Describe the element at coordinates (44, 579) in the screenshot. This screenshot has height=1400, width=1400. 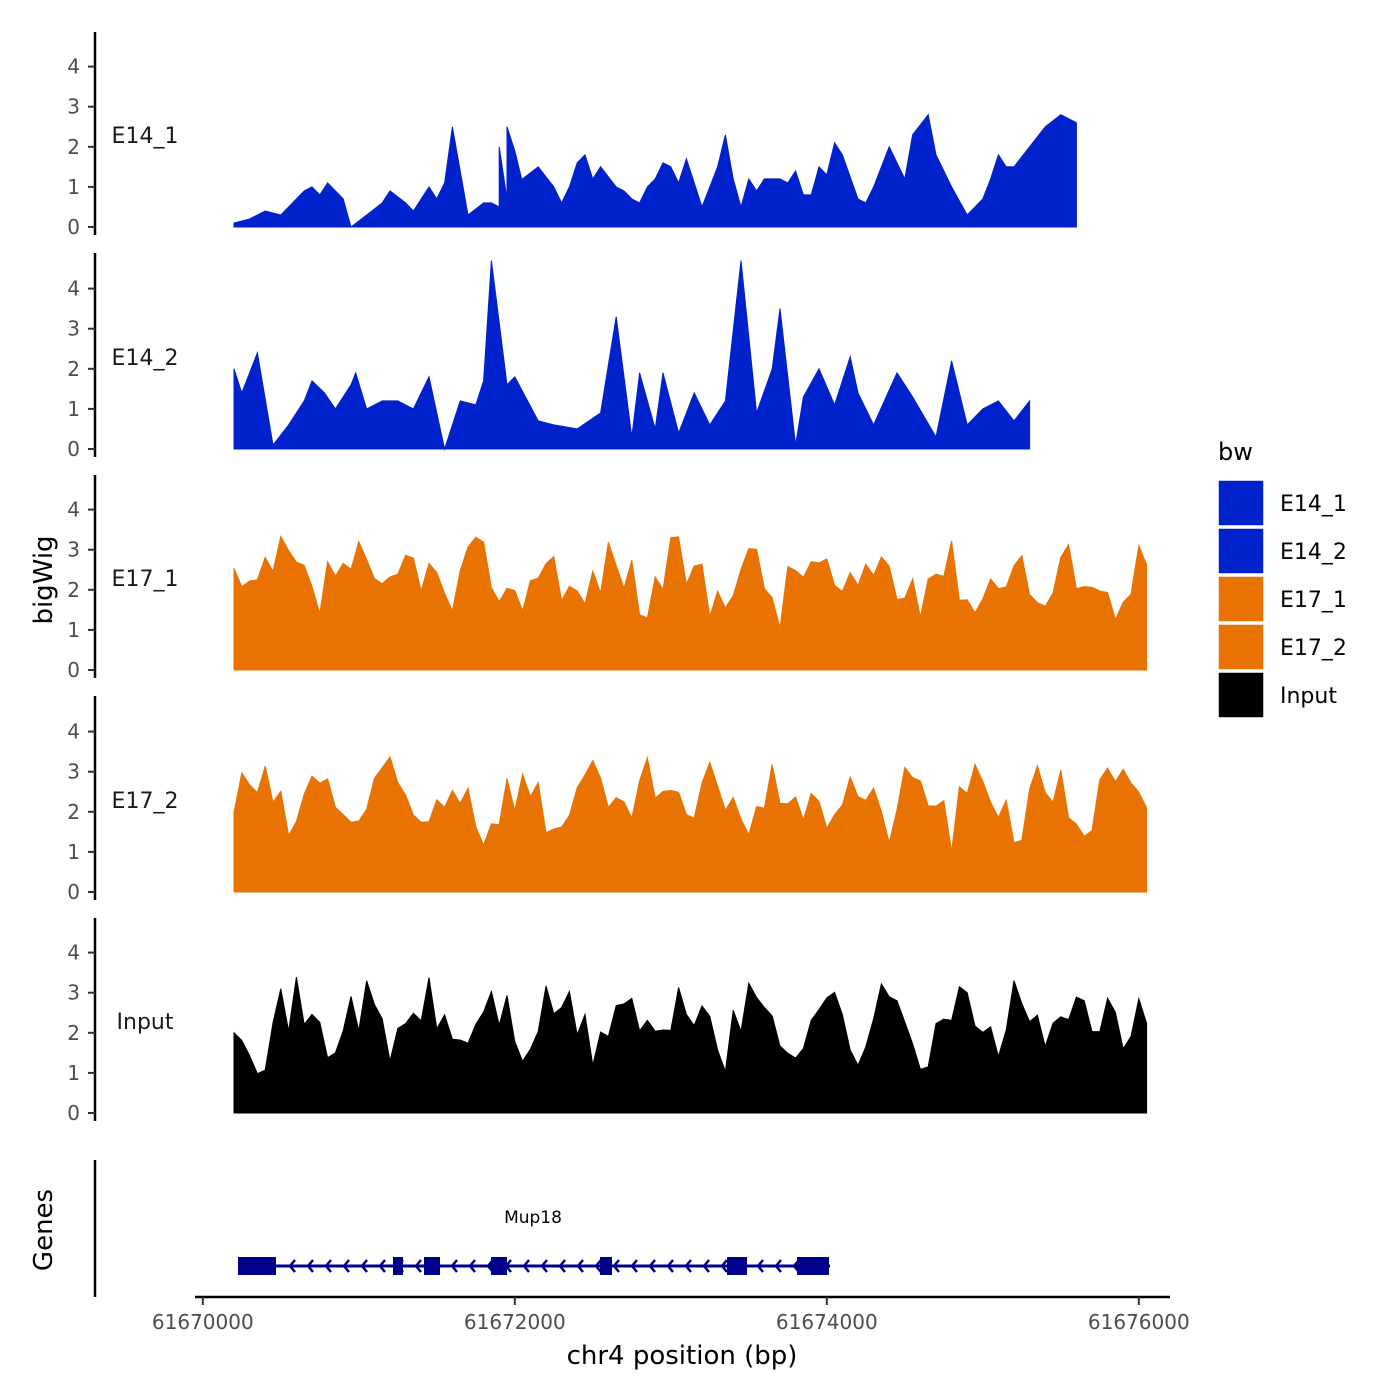
I see `y-axis-title: bigWig` at that location.